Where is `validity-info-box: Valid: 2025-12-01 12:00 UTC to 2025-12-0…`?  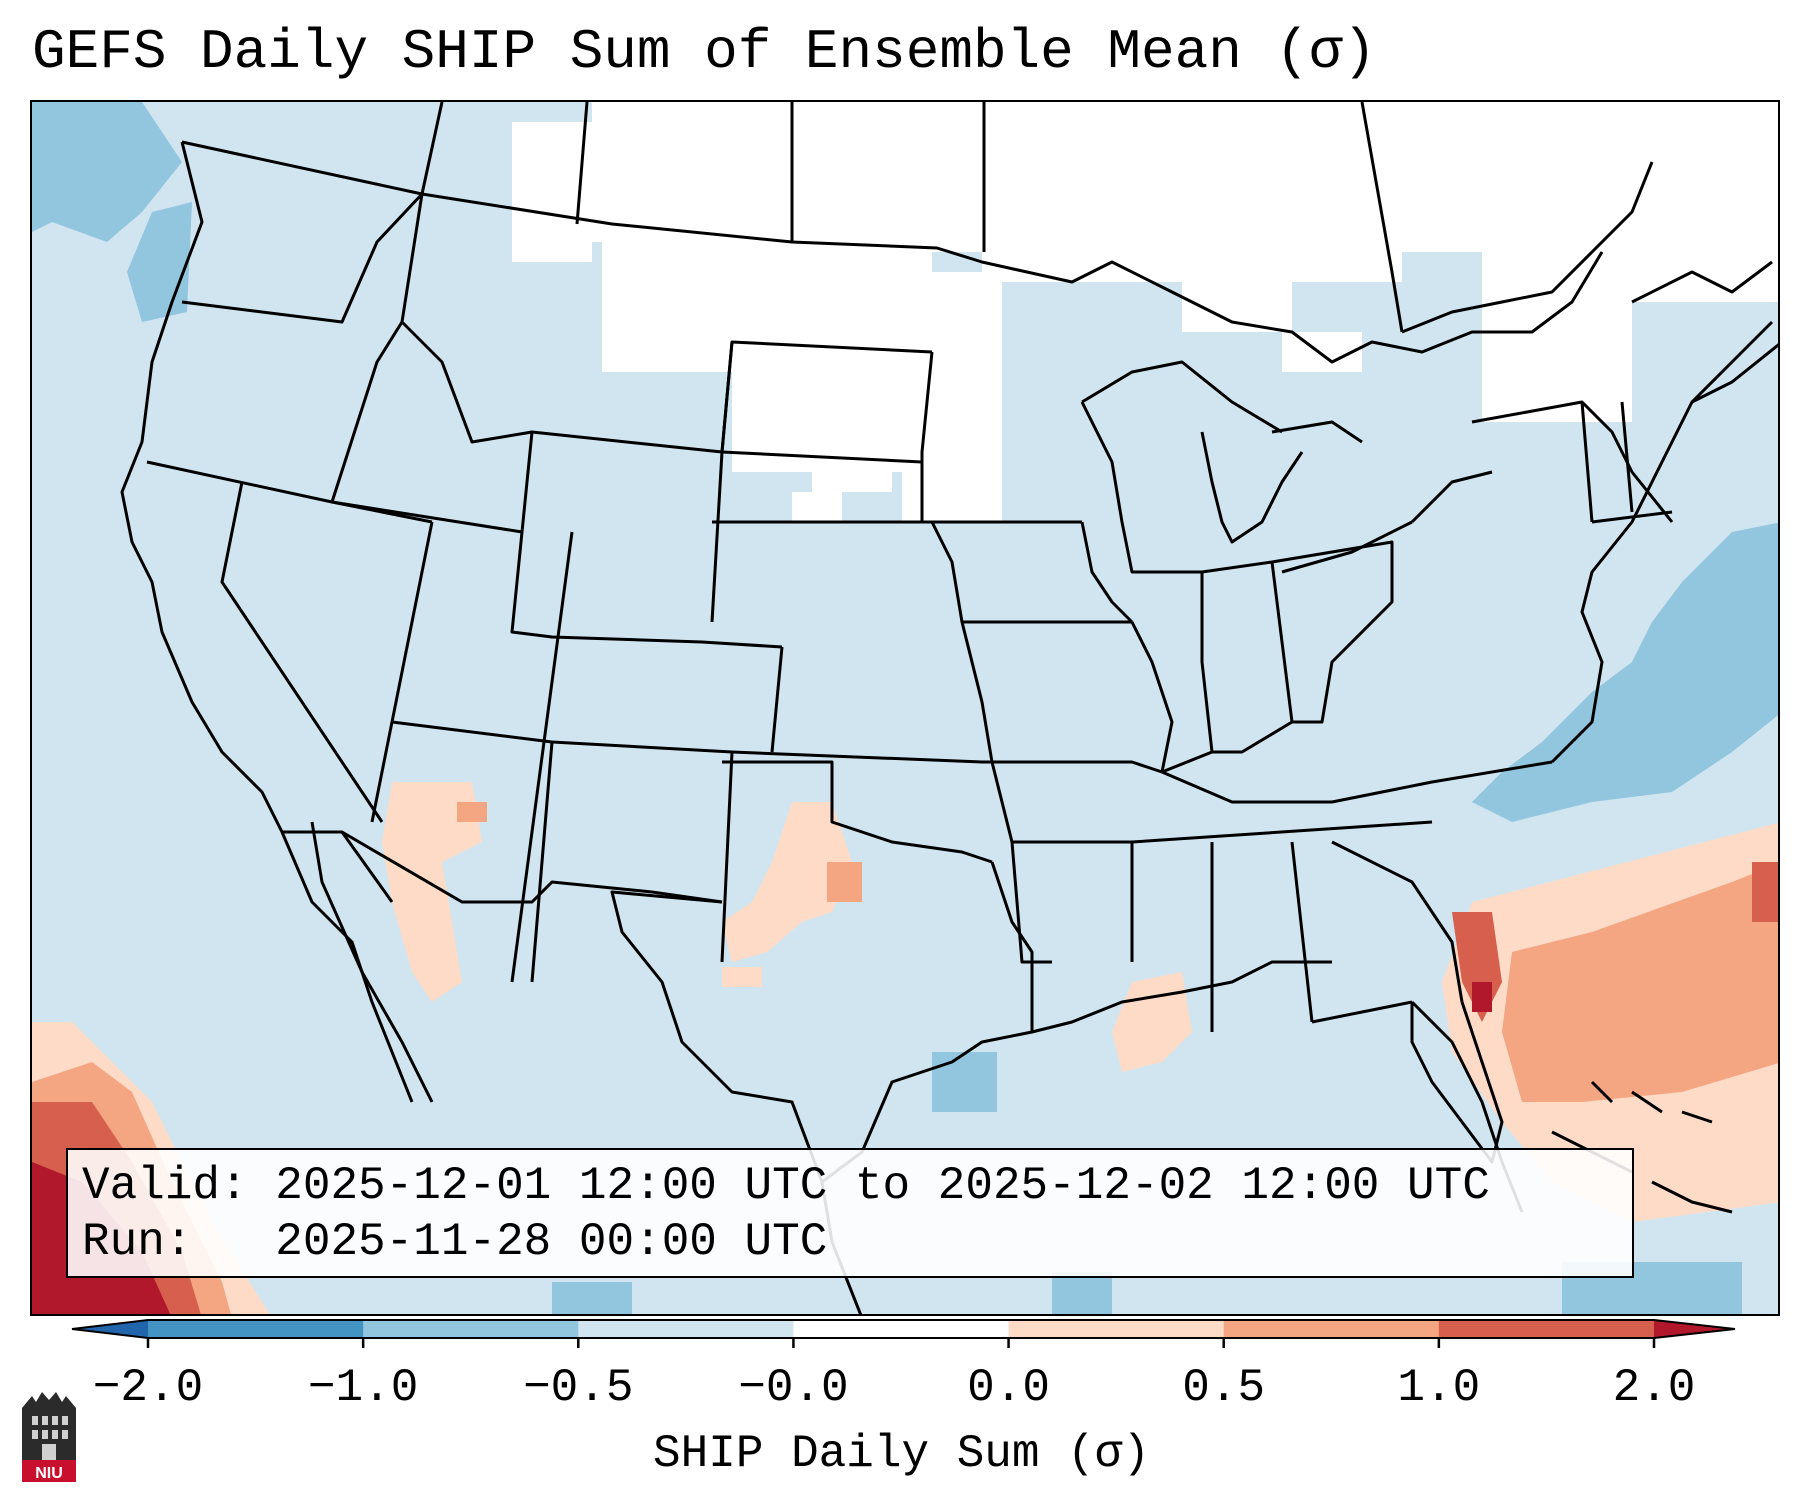 validity-info-box: Valid: 2025-12-01 12:00 UTC to 2025-12-0… is located at coordinates (850, 1213).